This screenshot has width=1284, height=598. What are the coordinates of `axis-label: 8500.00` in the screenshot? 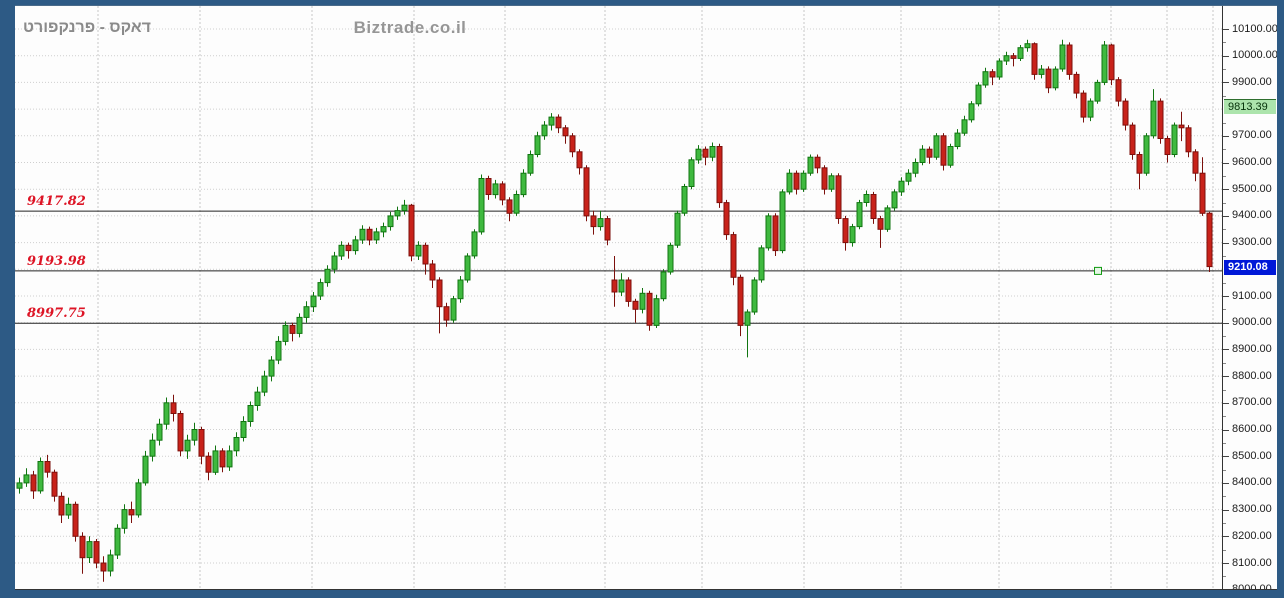 It's located at (1252, 455).